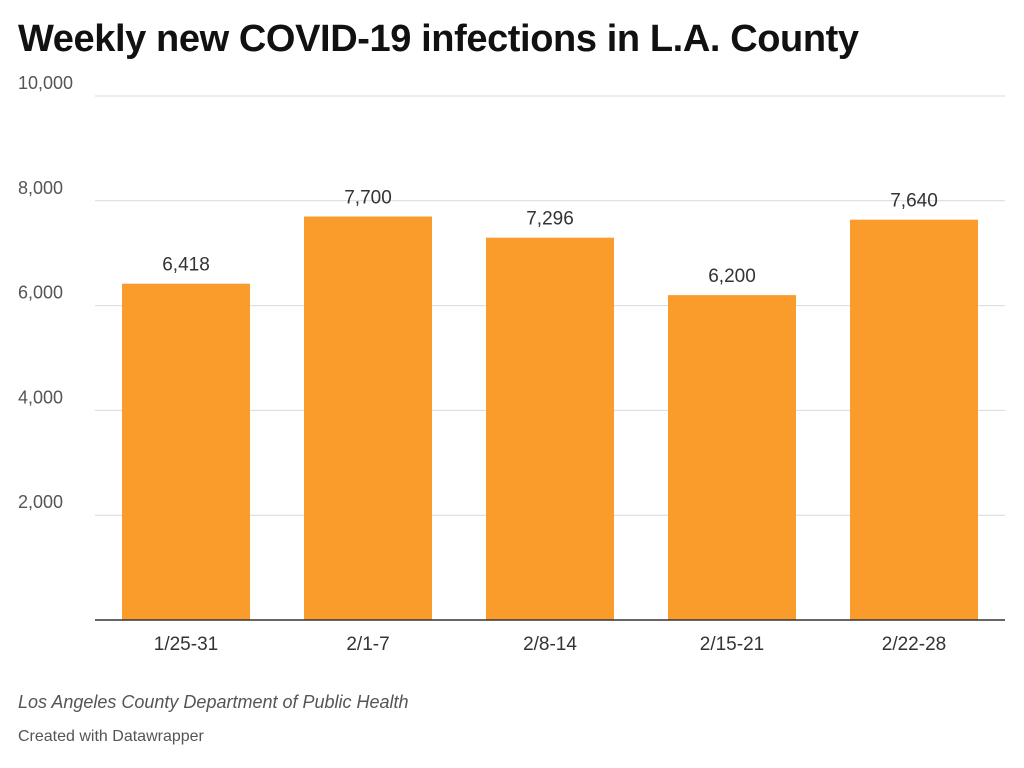 This screenshot has width=1024, height=768. I want to click on y-tick-label: 10,000, so click(45, 83).